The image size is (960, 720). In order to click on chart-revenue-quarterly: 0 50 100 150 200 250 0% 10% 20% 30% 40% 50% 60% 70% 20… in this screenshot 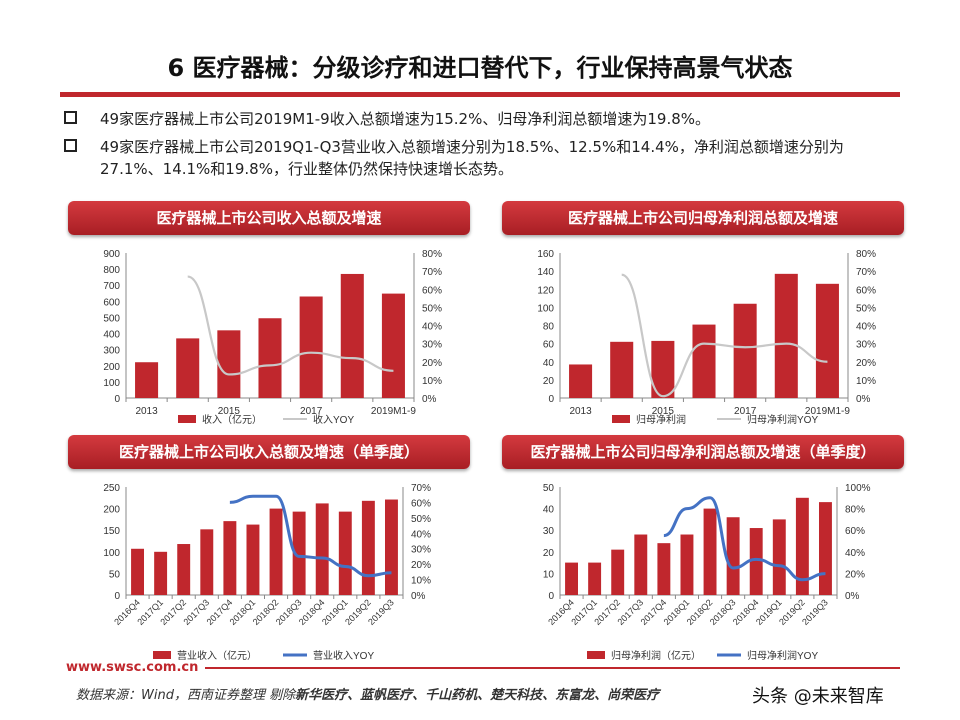, I will do `click(267, 572)`.